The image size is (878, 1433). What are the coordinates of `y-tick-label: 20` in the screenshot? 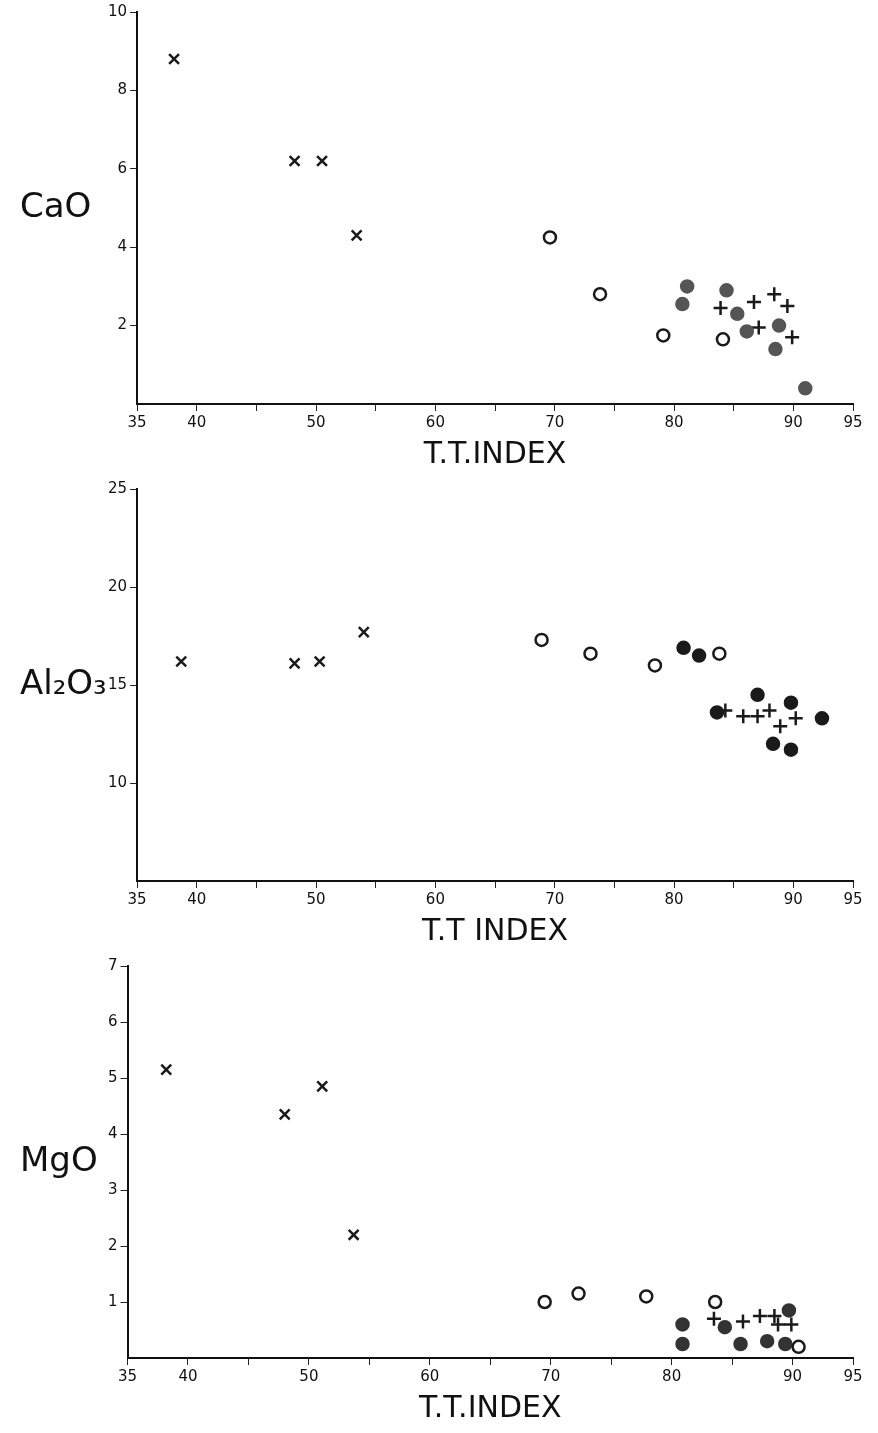 It's located at (117, 585).